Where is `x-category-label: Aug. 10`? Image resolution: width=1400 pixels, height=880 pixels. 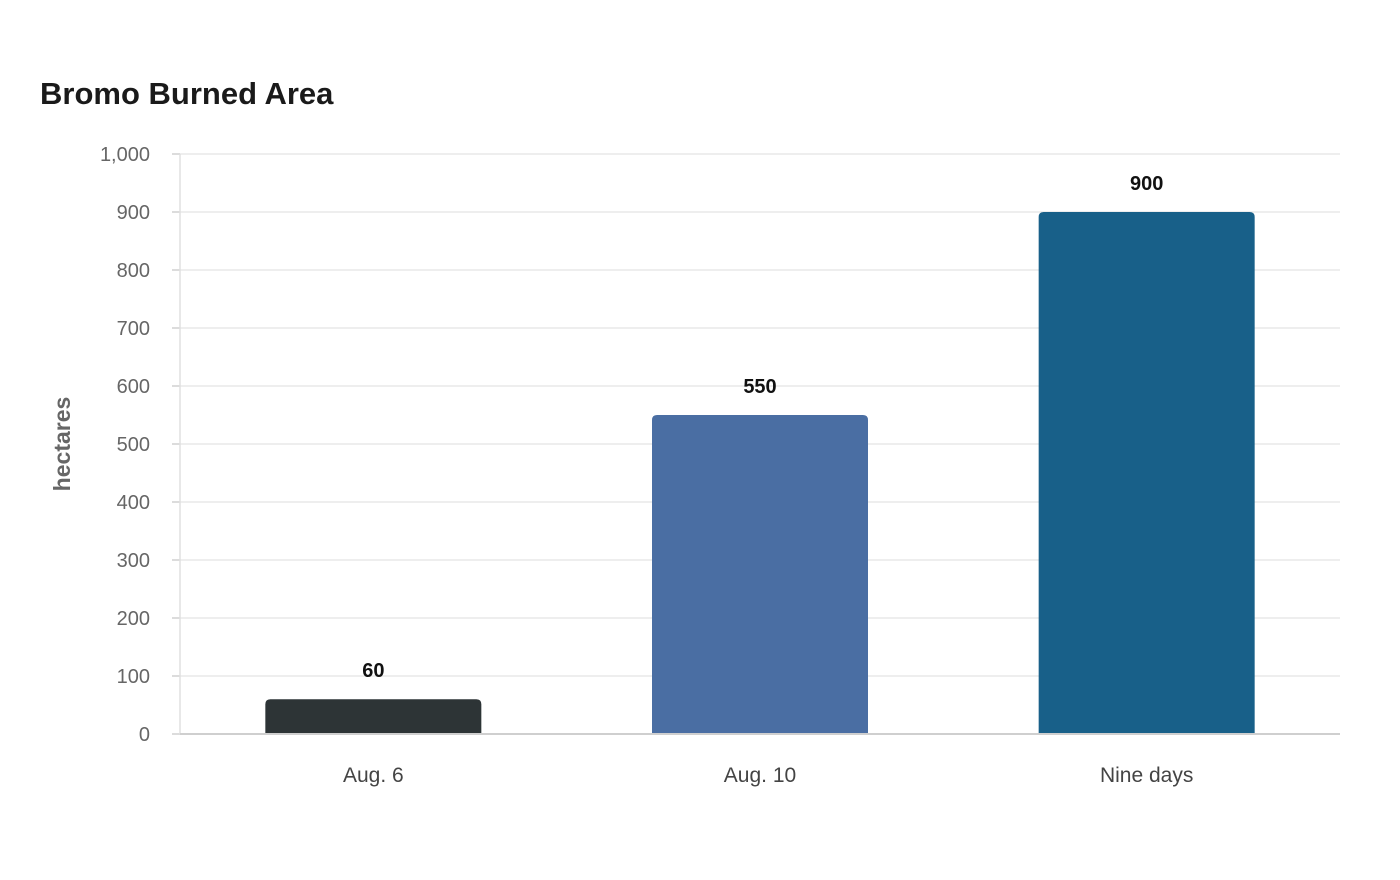
x-category-label: Aug. 10 is located at coordinates (760, 775).